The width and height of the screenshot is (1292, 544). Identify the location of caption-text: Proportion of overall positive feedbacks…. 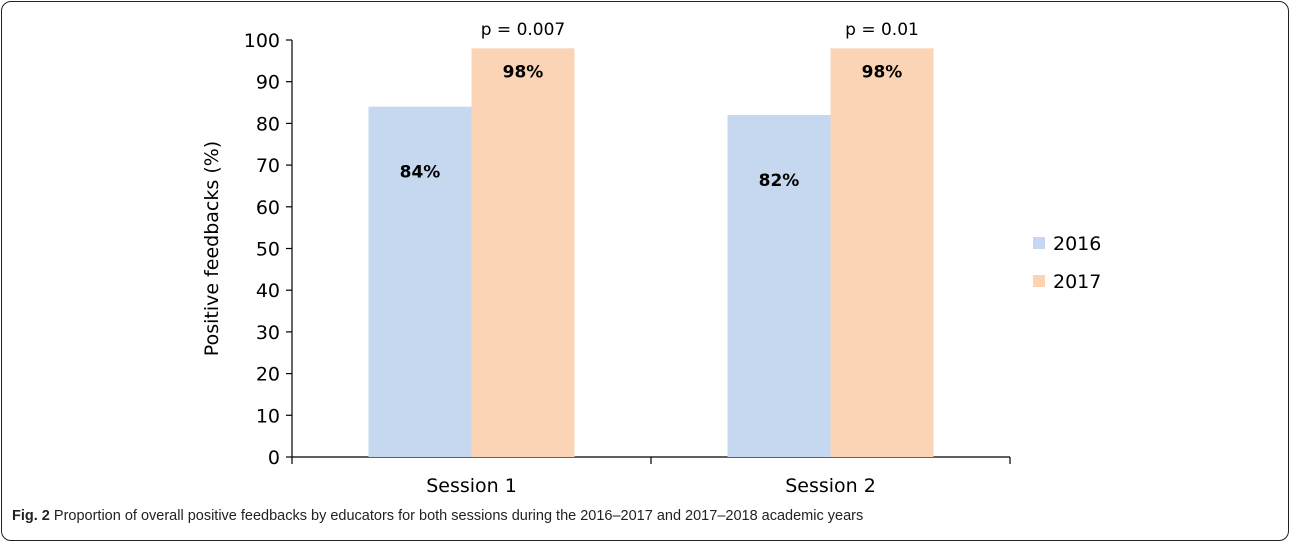
(456, 516).